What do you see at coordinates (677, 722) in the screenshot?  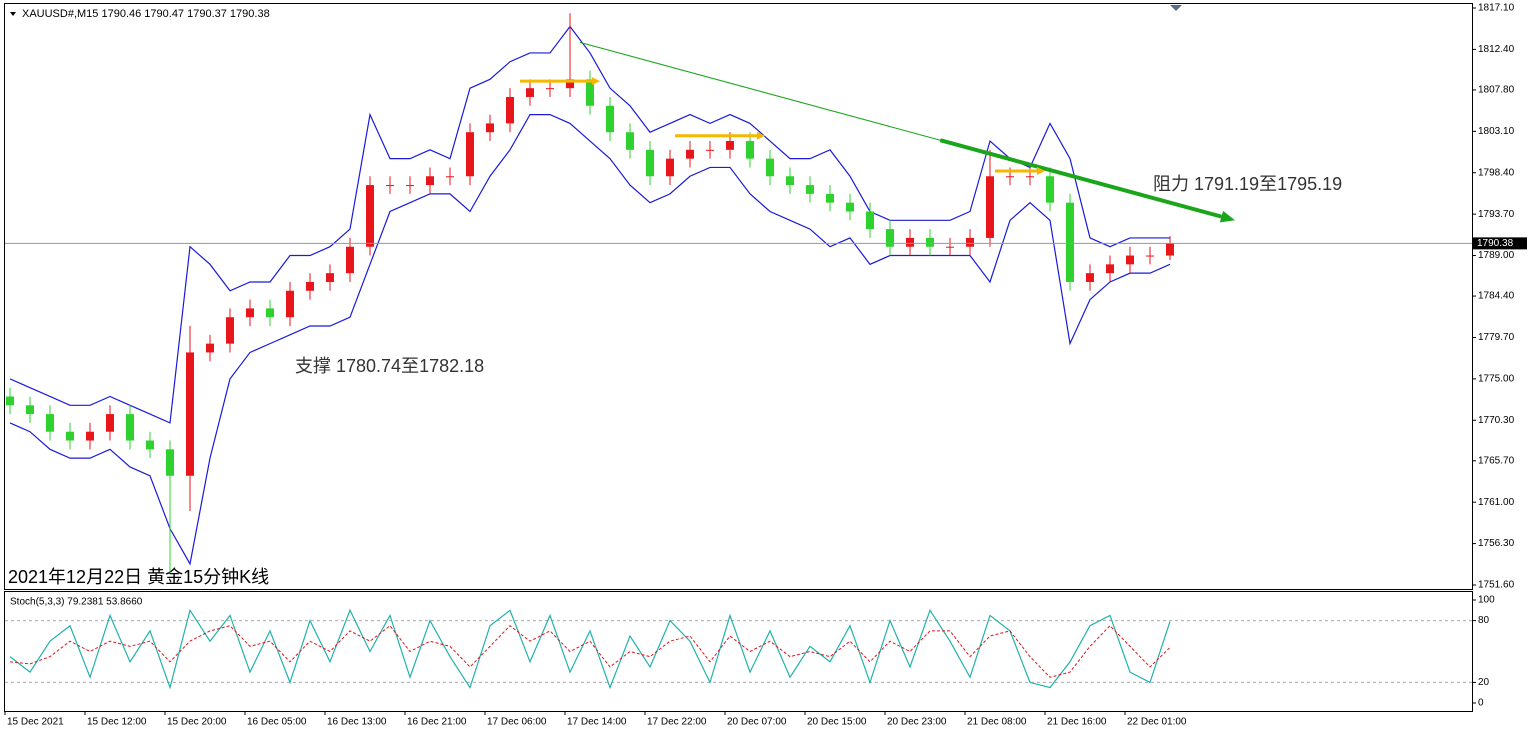 I see `x-tick-label: 17 Dec 22:00` at bounding box center [677, 722].